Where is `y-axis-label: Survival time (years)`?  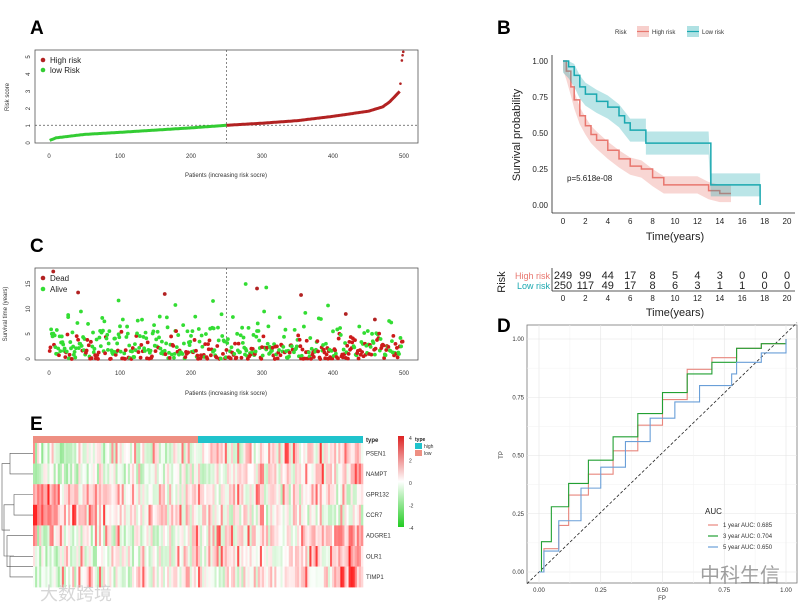
y-axis-label: Survival time (years) is located at coordinates (6, 314).